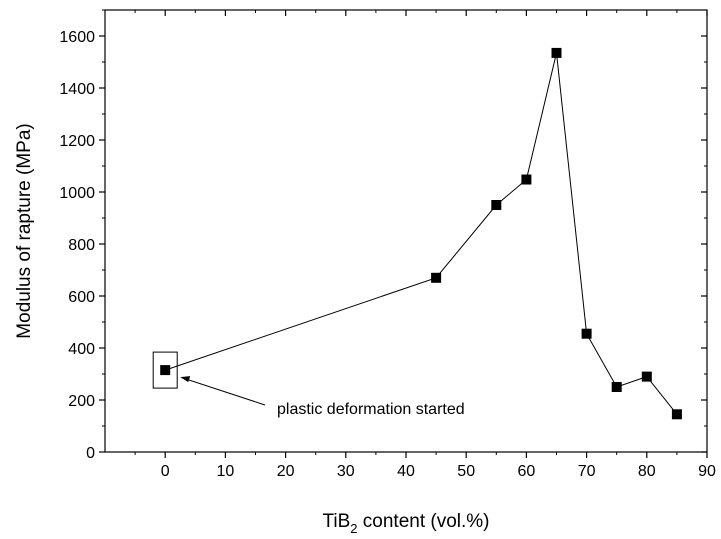 The width and height of the screenshot is (721, 539). What do you see at coordinates (77, 89) in the screenshot?
I see `y-tick-label: 1400` at bounding box center [77, 89].